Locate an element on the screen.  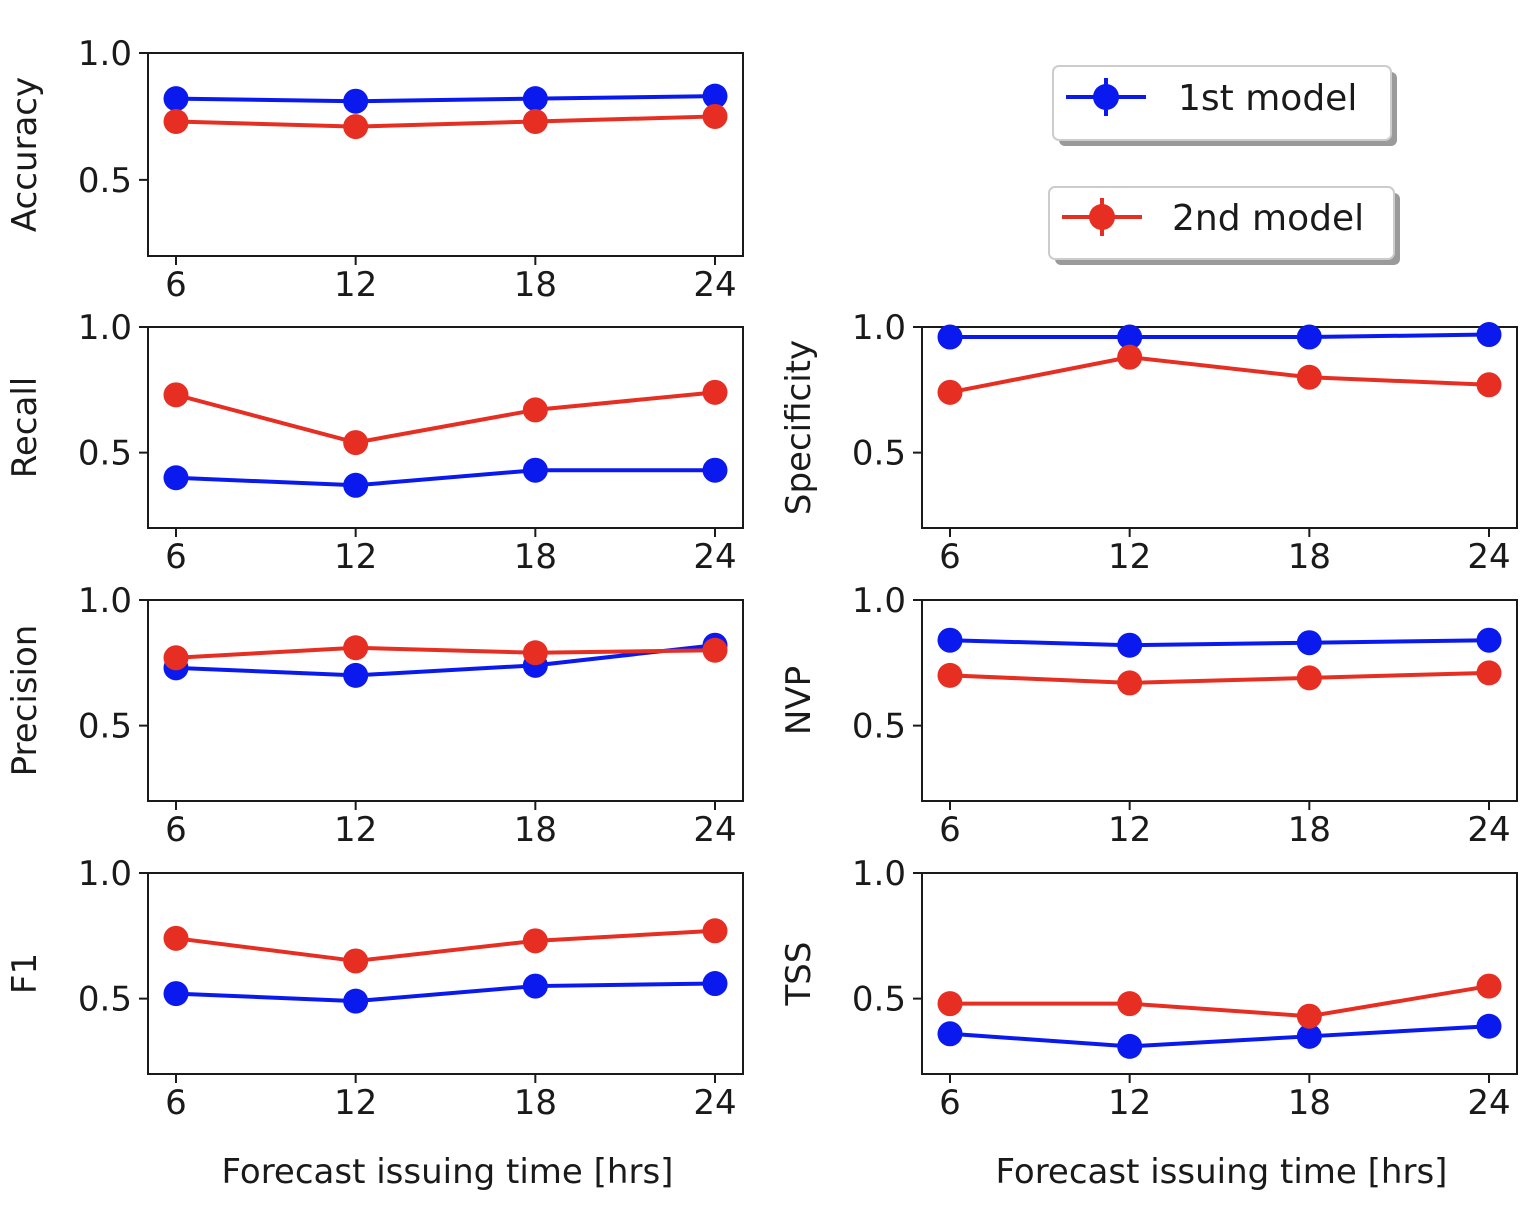
y-axis-title: Precision is located at coordinates (25, 701).